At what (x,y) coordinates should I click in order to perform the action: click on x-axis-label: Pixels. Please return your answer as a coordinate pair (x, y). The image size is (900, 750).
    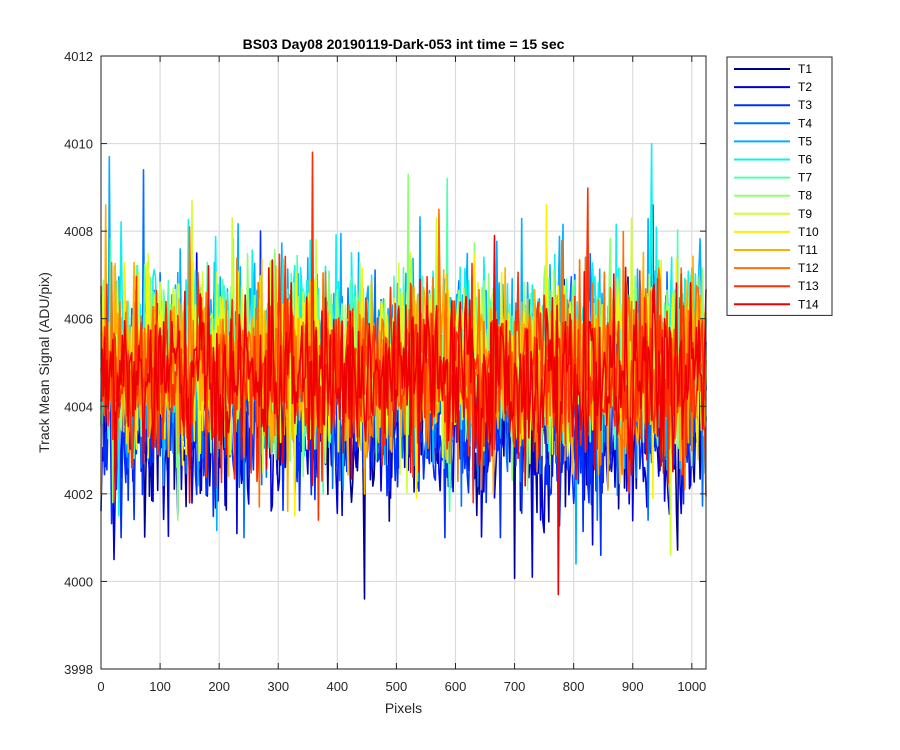
    Looking at the image, I should click on (403, 708).